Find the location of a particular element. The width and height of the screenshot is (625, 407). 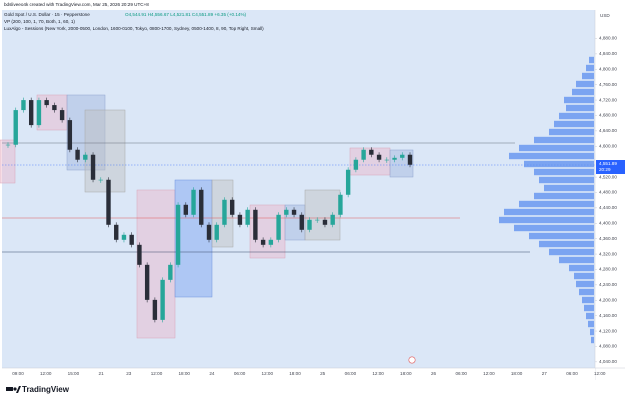

indicator: VP (200, 100, 1, 70, Both, 1, 60, 1) is located at coordinates (39, 21).